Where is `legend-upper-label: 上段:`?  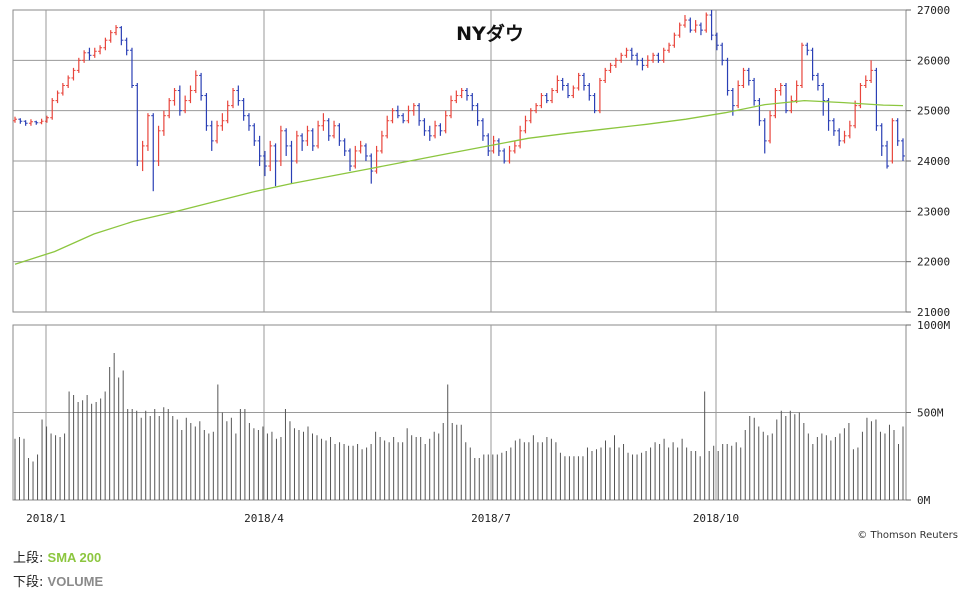
legend-upper-label: 上段: is located at coordinates (28, 558).